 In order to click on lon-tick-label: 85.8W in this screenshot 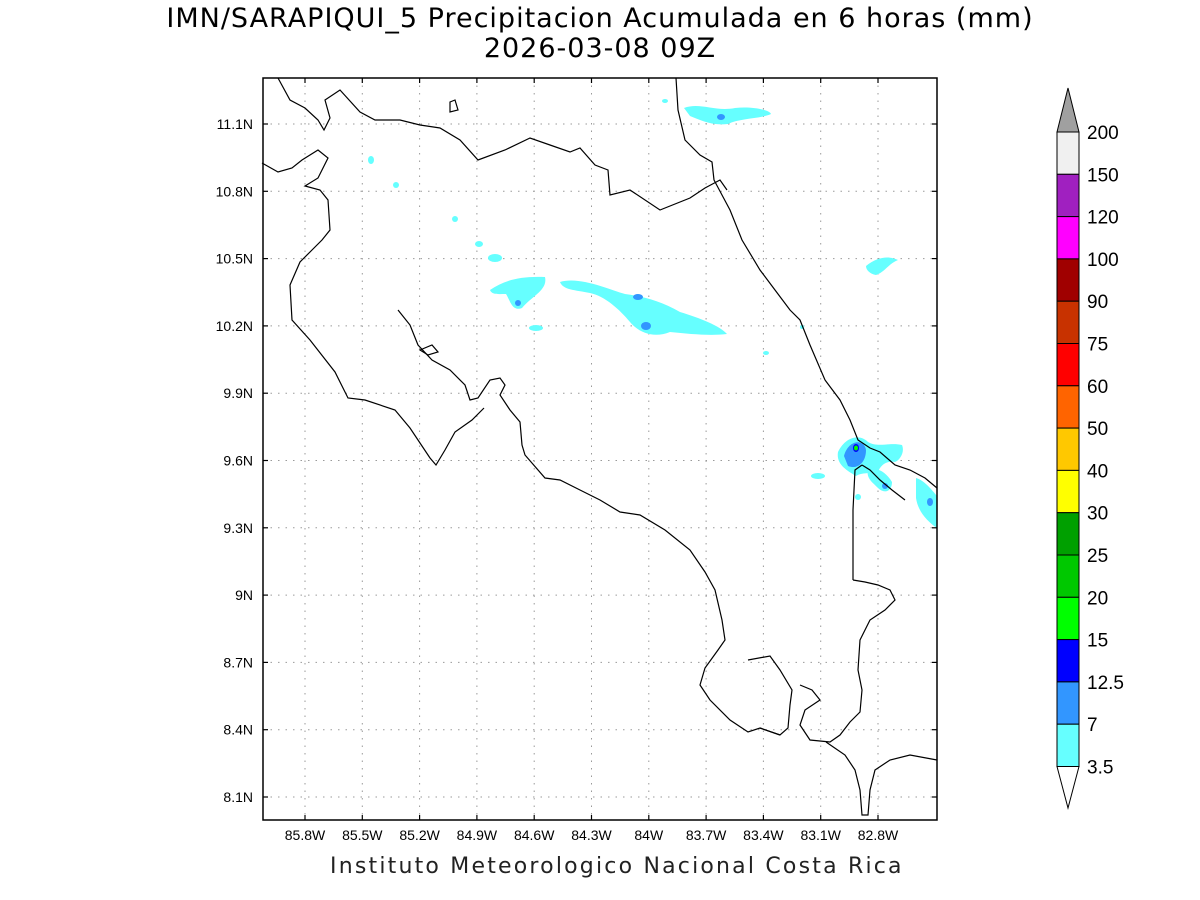, I will do `click(305, 835)`.